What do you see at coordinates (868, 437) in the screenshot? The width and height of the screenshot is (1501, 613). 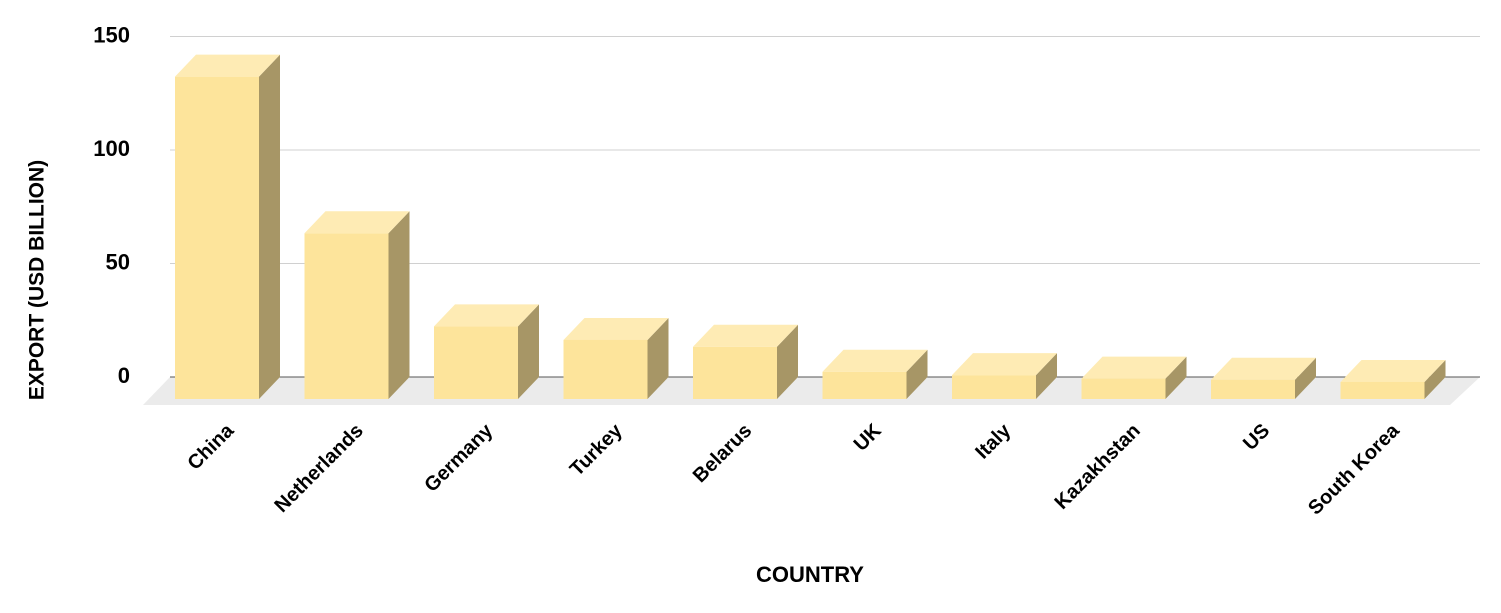 I see `x-tick-label: UK` at bounding box center [868, 437].